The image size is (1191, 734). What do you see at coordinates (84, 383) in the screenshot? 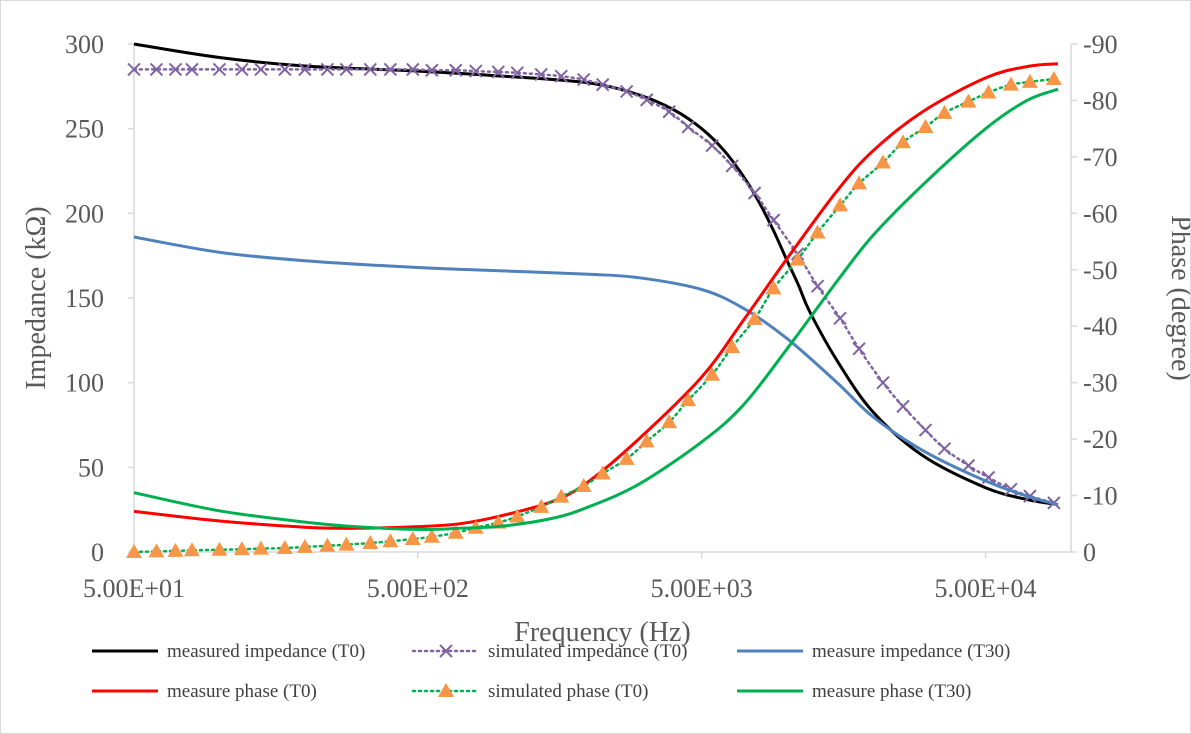
I see `left-tick-label: 100` at bounding box center [84, 383].